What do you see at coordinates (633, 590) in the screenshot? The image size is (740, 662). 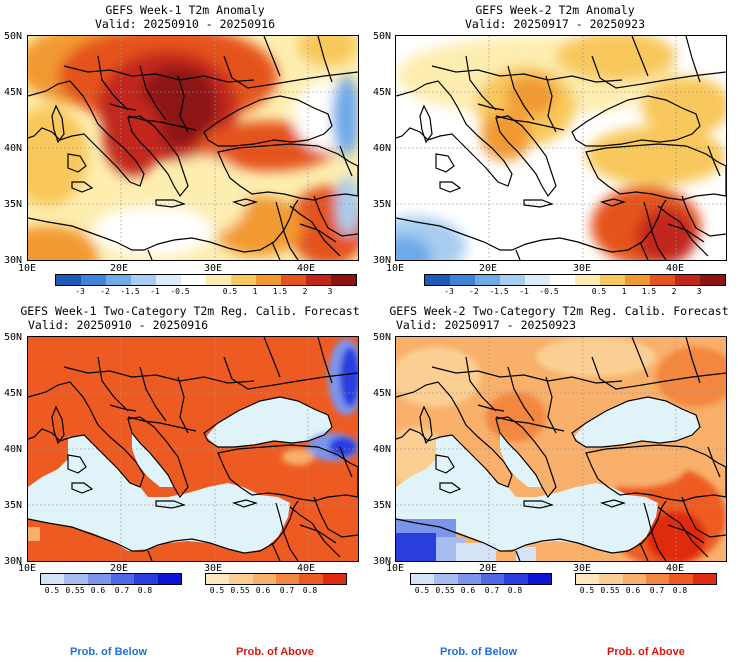 I see `pa2-label-2: 0.6` at bounding box center [633, 590].